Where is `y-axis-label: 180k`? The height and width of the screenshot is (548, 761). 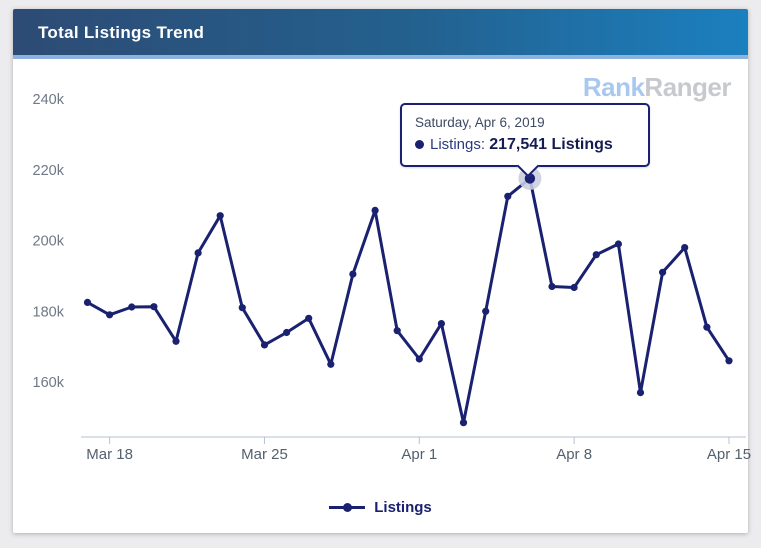
y-axis-label: 180k is located at coordinates (49, 312).